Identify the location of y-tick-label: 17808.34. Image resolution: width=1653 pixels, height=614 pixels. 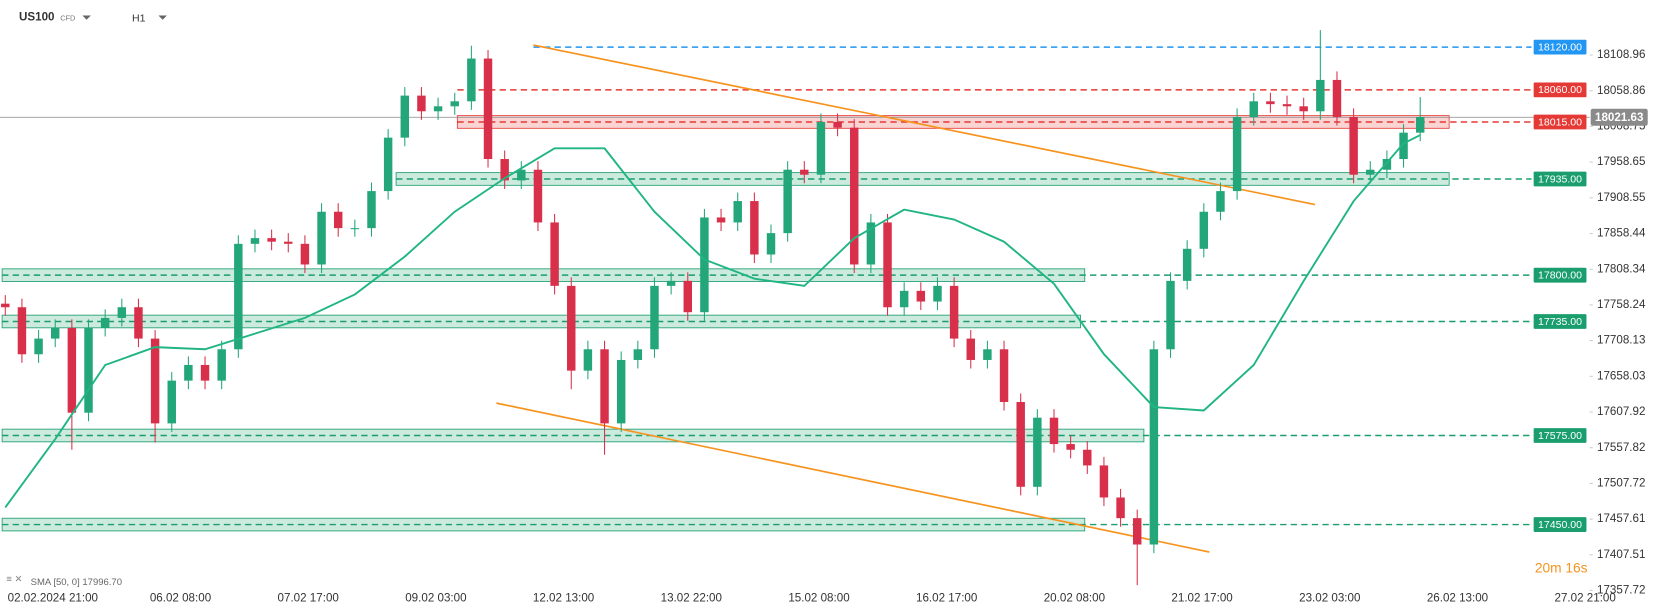
(1621, 268).